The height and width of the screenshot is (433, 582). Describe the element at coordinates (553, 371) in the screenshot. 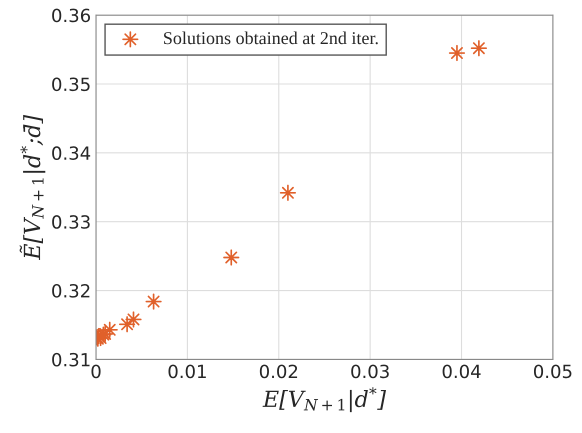

I see `x-tick-label: 0.05` at that location.